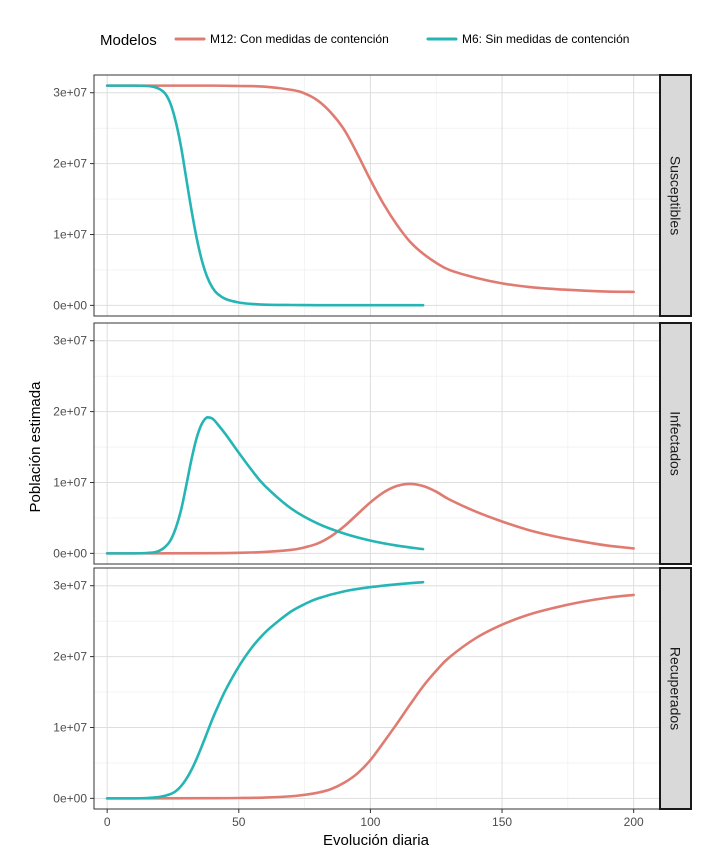 This screenshot has width=709, height=852. I want to click on strip-recuperados: Recuperados, so click(675, 688).